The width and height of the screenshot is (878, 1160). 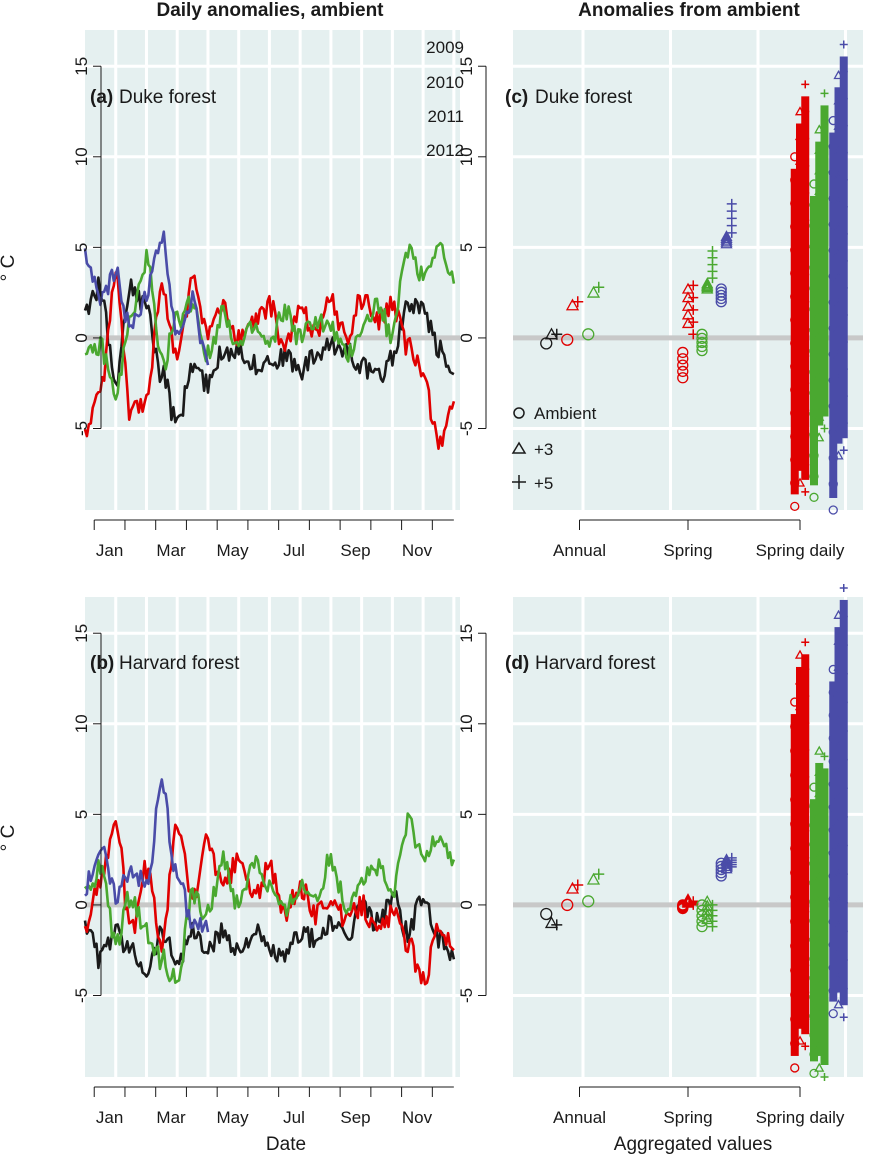 What do you see at coordinates (687, 1117) in the screenshot?
I see `panel-d-x-tick-label: Spring` at bounding box center [687, 1117].